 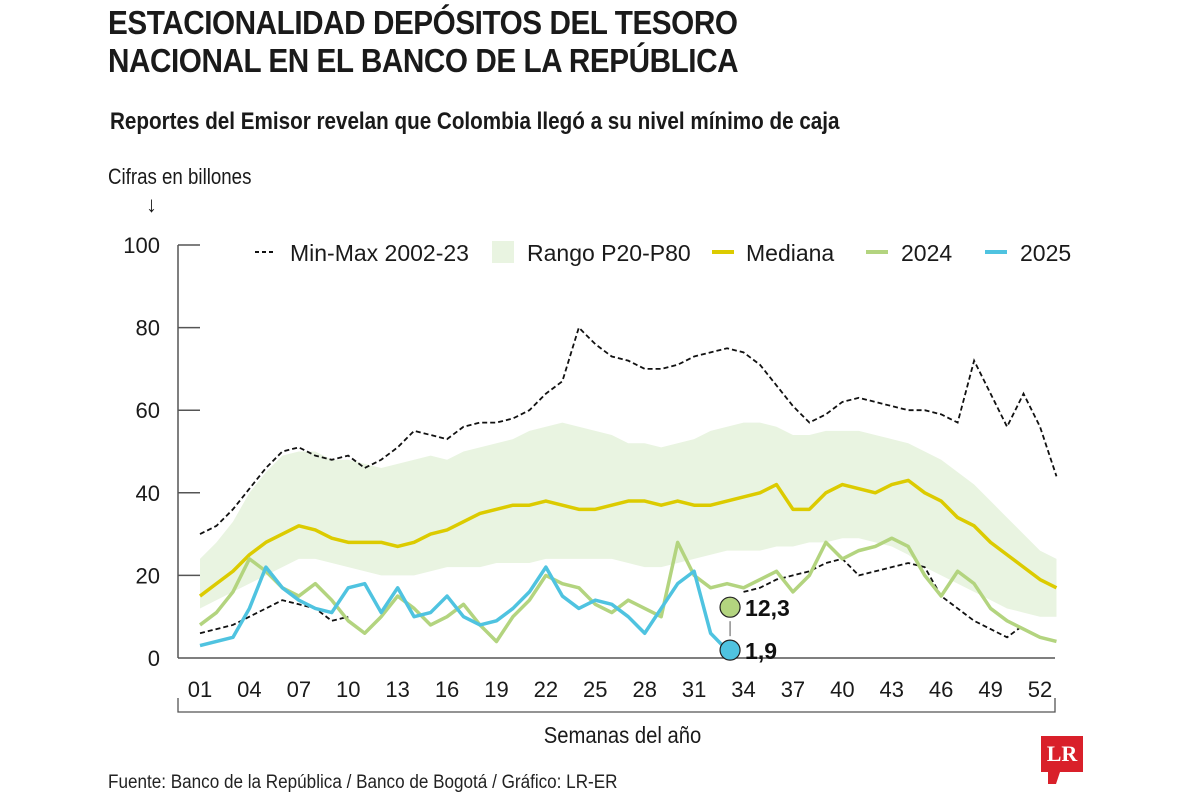 What do you see at coordinates (892, 689) in the screenshot?
I see `x-tick-label: 43` at bounding box center [892, 689].